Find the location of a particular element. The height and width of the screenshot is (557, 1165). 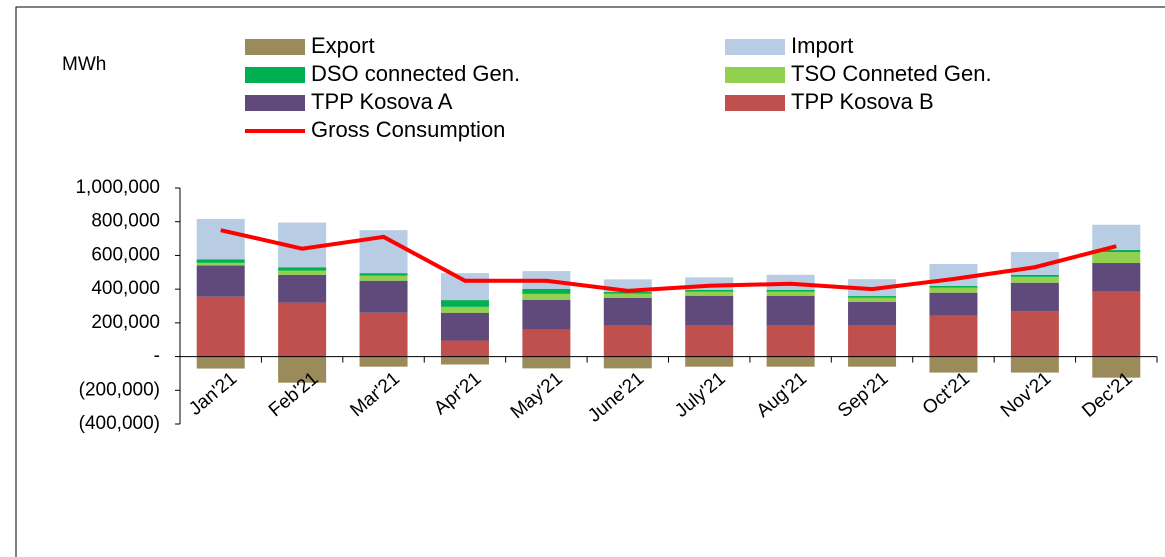

x-tick-label: Jan'21 is located at coordinates (213, 394).